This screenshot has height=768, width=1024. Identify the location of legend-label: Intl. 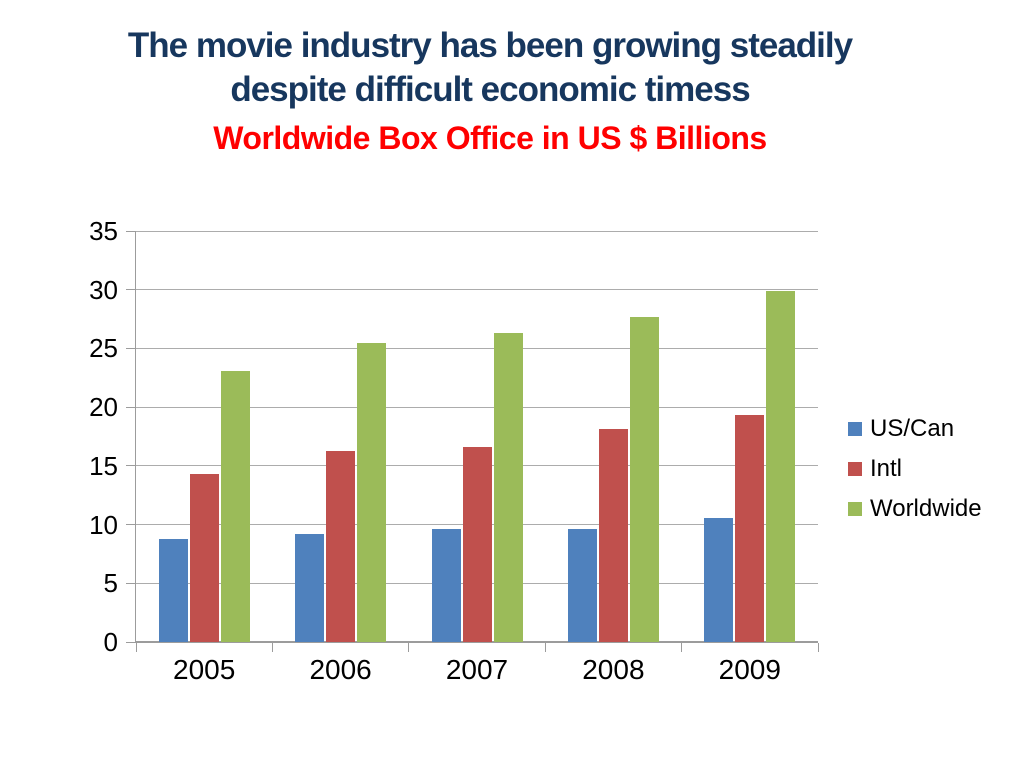
(886, 468).